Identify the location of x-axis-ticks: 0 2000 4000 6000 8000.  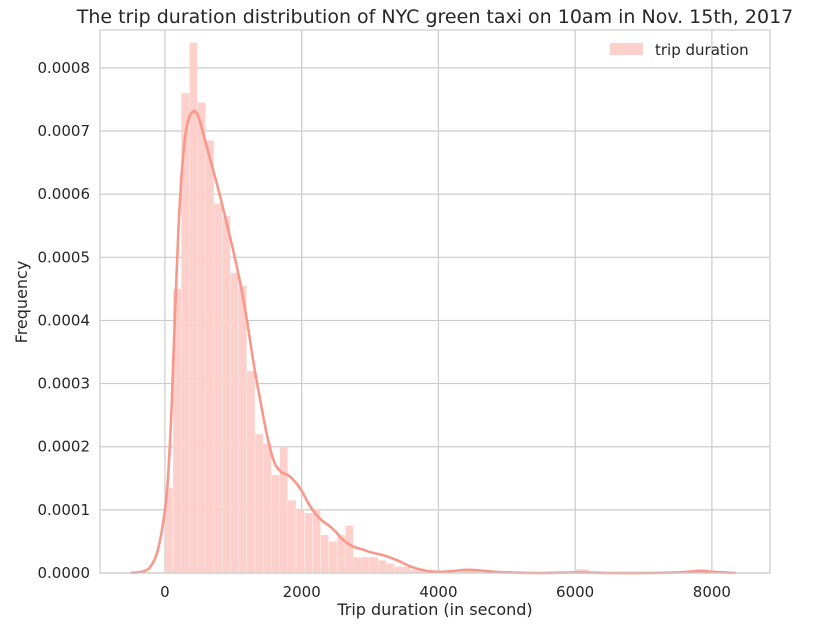
(445, 592).